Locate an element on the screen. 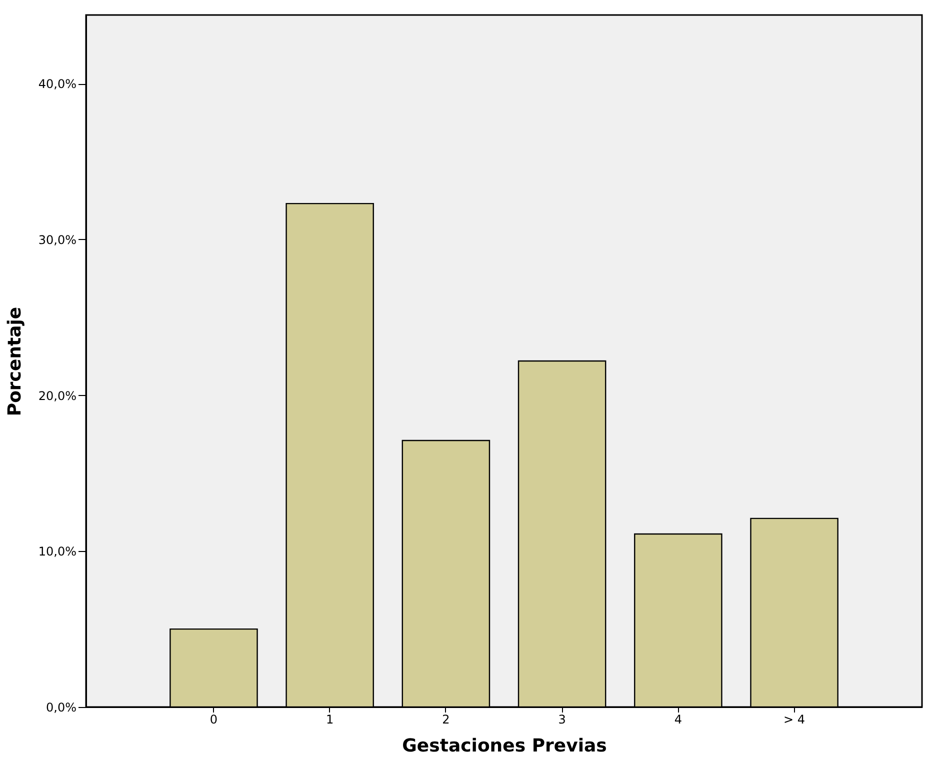 The height and width of the screenshot is (776, 949). x-tick-label: > 4 is located at coordinates (795, 719).